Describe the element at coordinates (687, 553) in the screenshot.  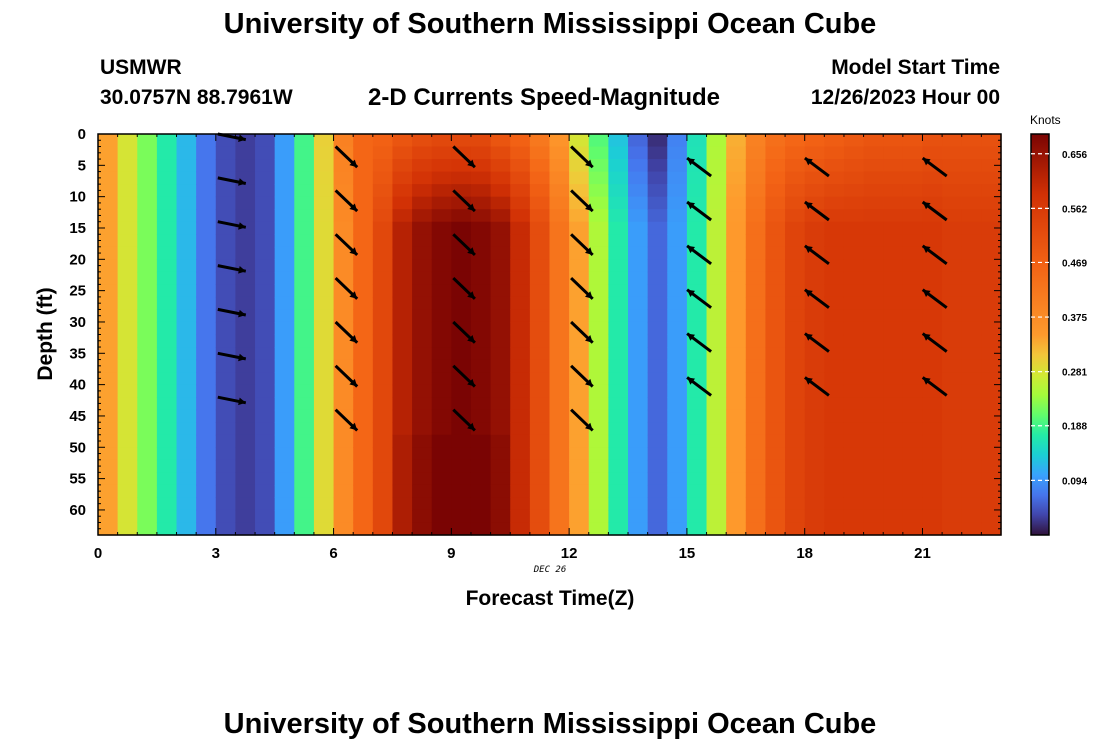
I see `x-tick-label: 15` at that location.